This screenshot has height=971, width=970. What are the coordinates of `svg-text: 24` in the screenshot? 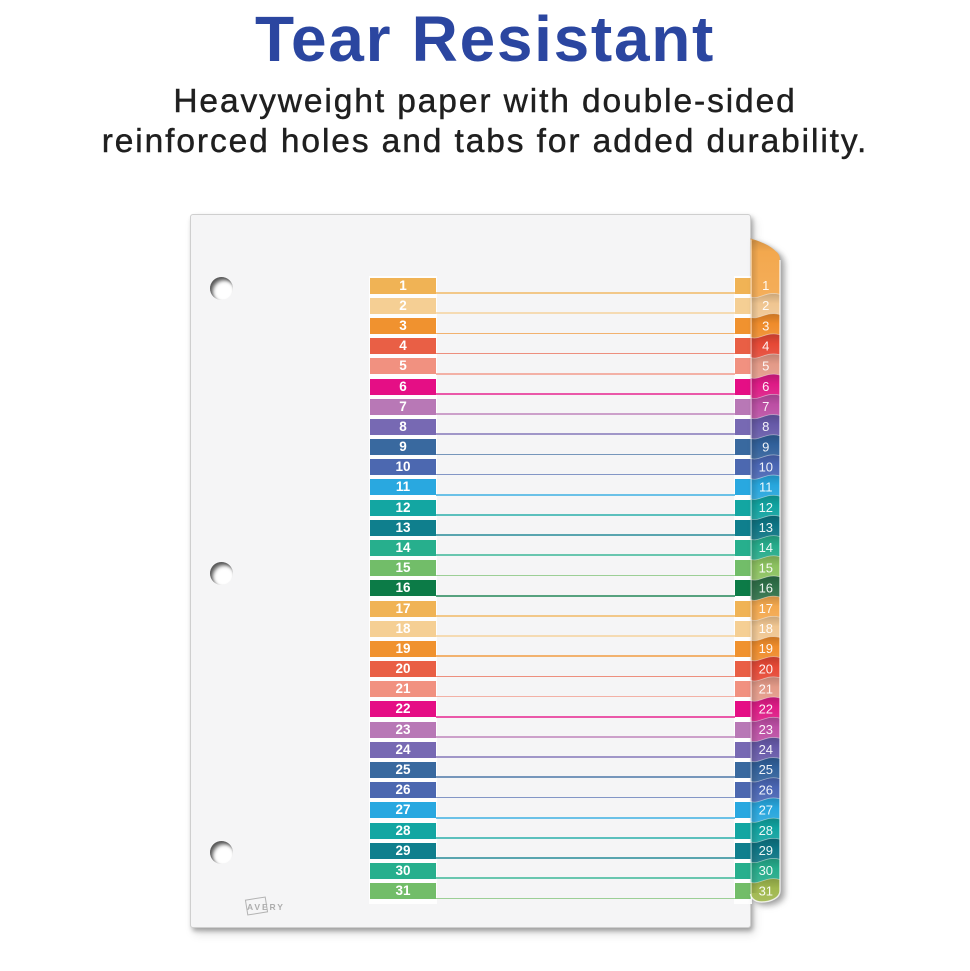 It's located at (766, 749).